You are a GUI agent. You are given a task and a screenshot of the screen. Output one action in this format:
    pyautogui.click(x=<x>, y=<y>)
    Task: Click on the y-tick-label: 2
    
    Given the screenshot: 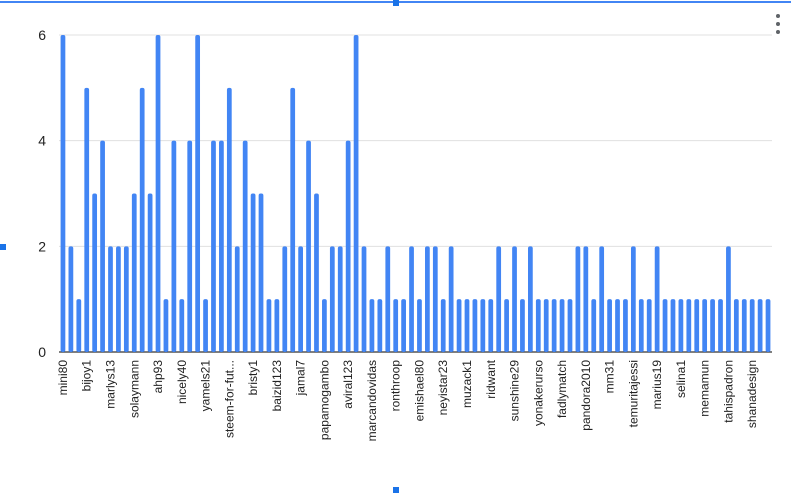 What is the action you would take?
    pyautogui.click(x=42, y=246)
    